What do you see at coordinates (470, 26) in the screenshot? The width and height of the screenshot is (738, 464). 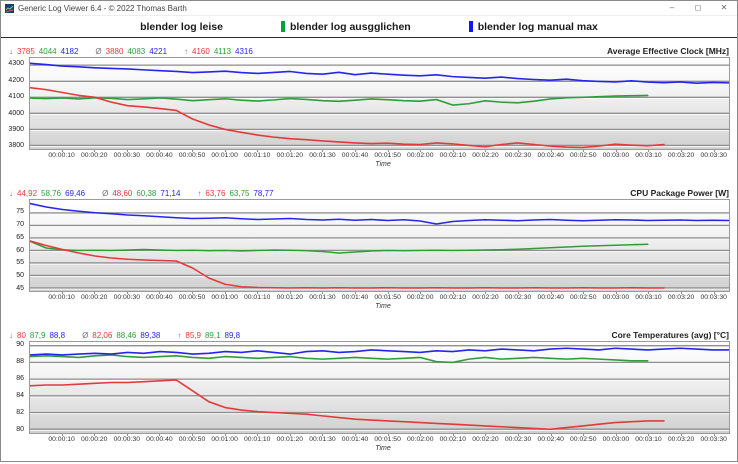 I see `legend-color-marker` at bounding box center [470, 26].